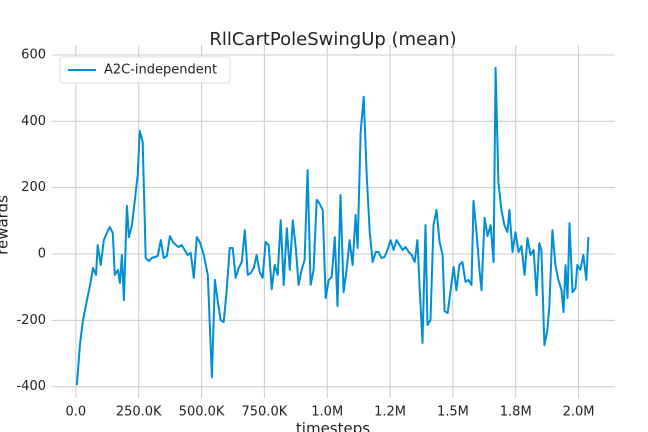 Image resolution: width=648 pixels, height=432 pixels. What do you see at coordinates (42, 254) in the screenshot?
I see `y-tick-label: 0` at bounding box center [42, 254].